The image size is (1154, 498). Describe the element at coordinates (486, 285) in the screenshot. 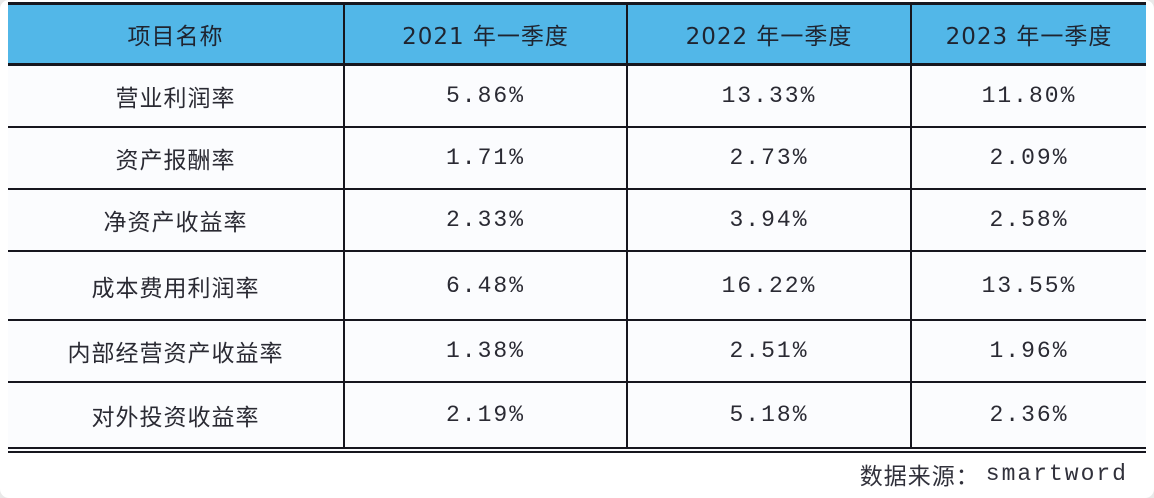

I see `value-2021: 6.48%` at that location.